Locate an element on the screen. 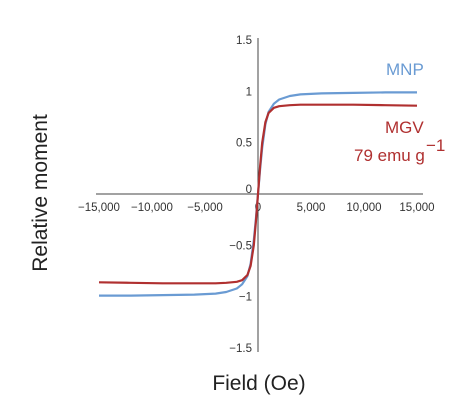 This screenshot has width=475, height=406. y-axis-title: Relative moment is located at coordinates (40, 193).